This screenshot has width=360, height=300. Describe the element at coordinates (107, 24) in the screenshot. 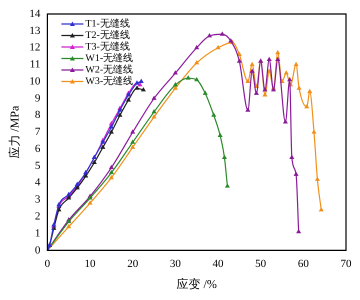

I see `legend-label: T1-无缝线` at that location.